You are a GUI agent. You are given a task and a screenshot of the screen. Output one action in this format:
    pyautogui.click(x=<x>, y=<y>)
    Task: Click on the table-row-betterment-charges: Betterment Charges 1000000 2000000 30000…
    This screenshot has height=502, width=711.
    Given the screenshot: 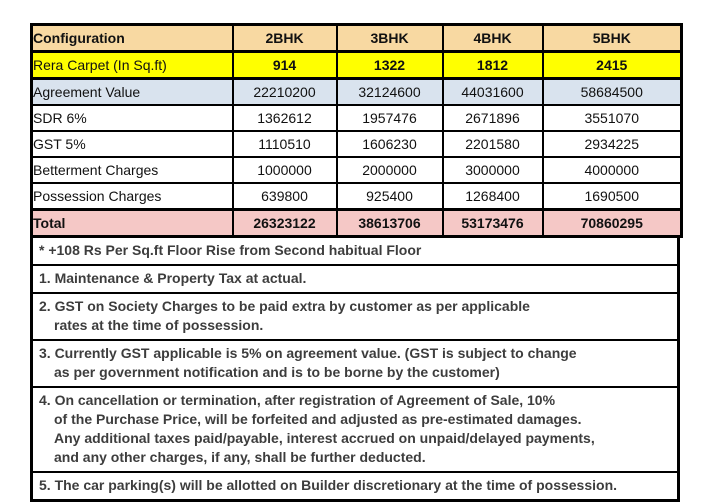 What is the action you would take?
    pyautogui.click(x=356, y=170)
    